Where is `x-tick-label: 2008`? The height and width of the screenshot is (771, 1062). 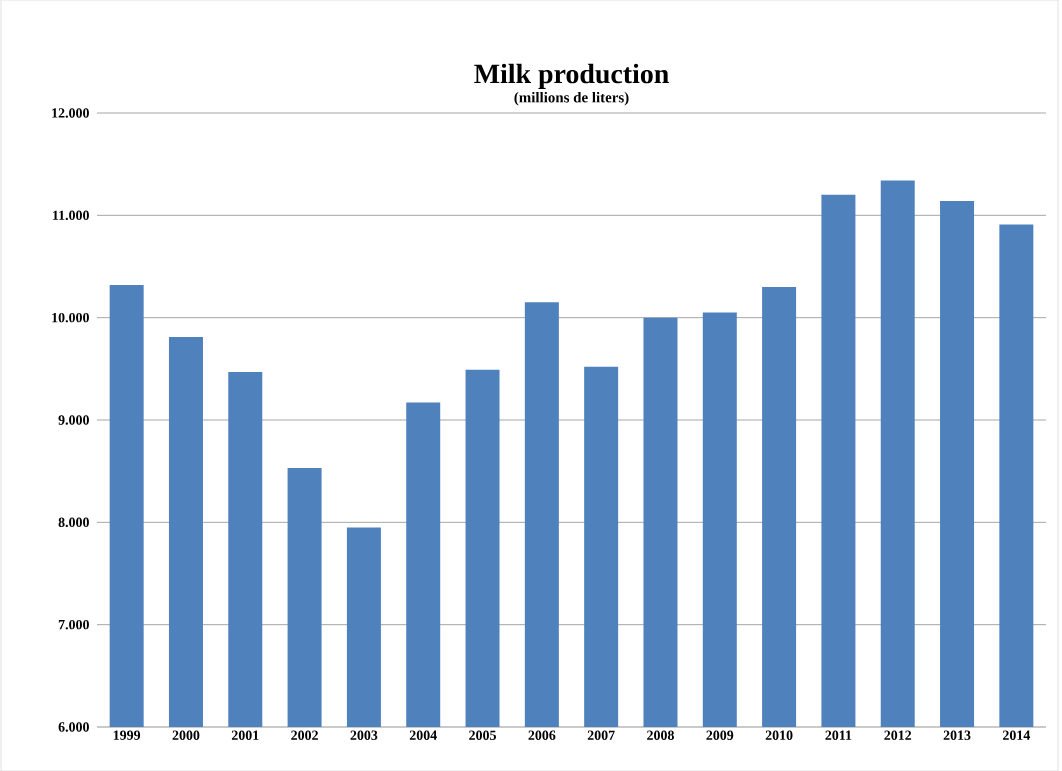
x-tick-label: 2008 is located at coordinates (660, 735).